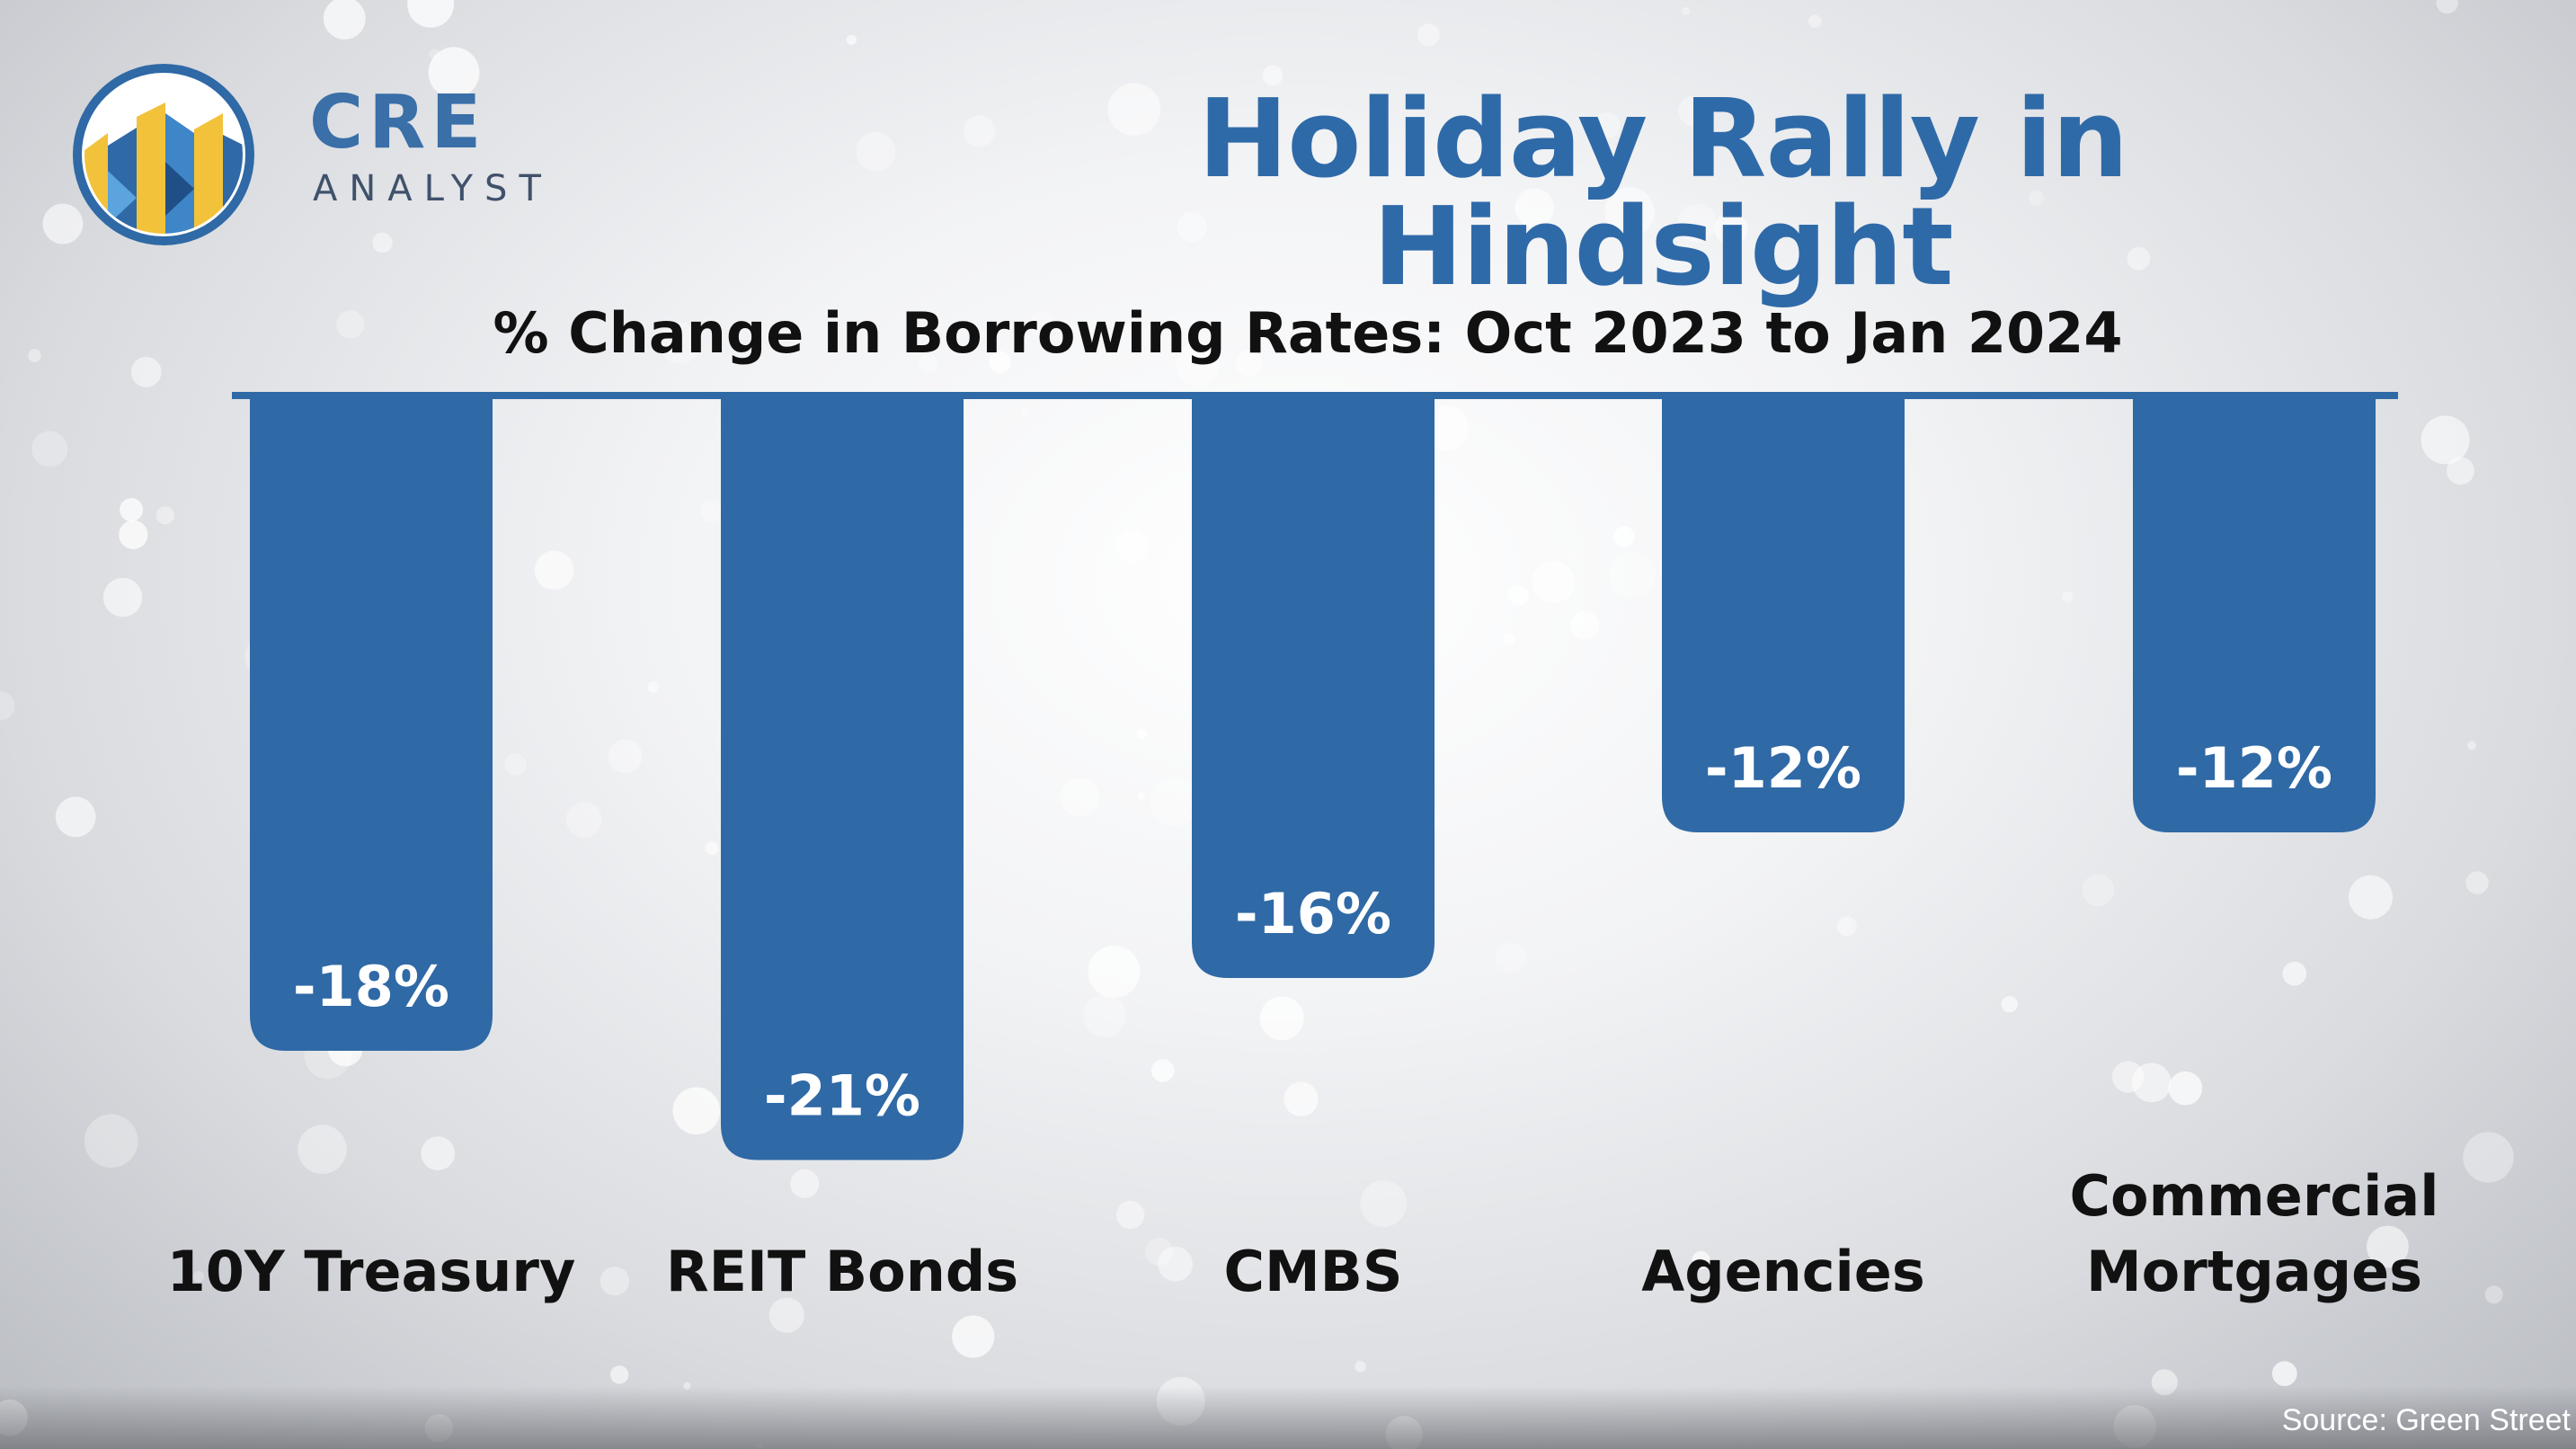  Describe the element at coordinates (1312, 1271) in the screenshot. I see `category-label: CMBS` at that location.